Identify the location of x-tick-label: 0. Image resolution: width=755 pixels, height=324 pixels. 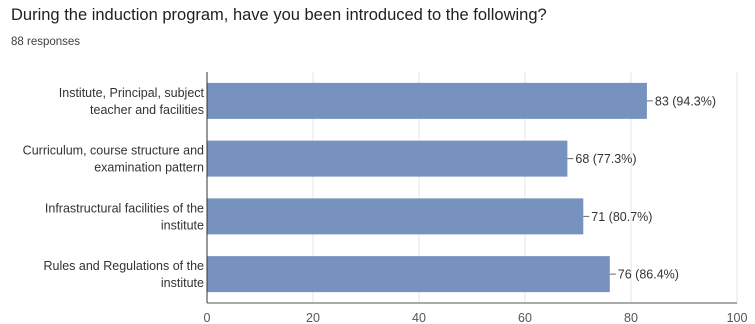
(207, 317).